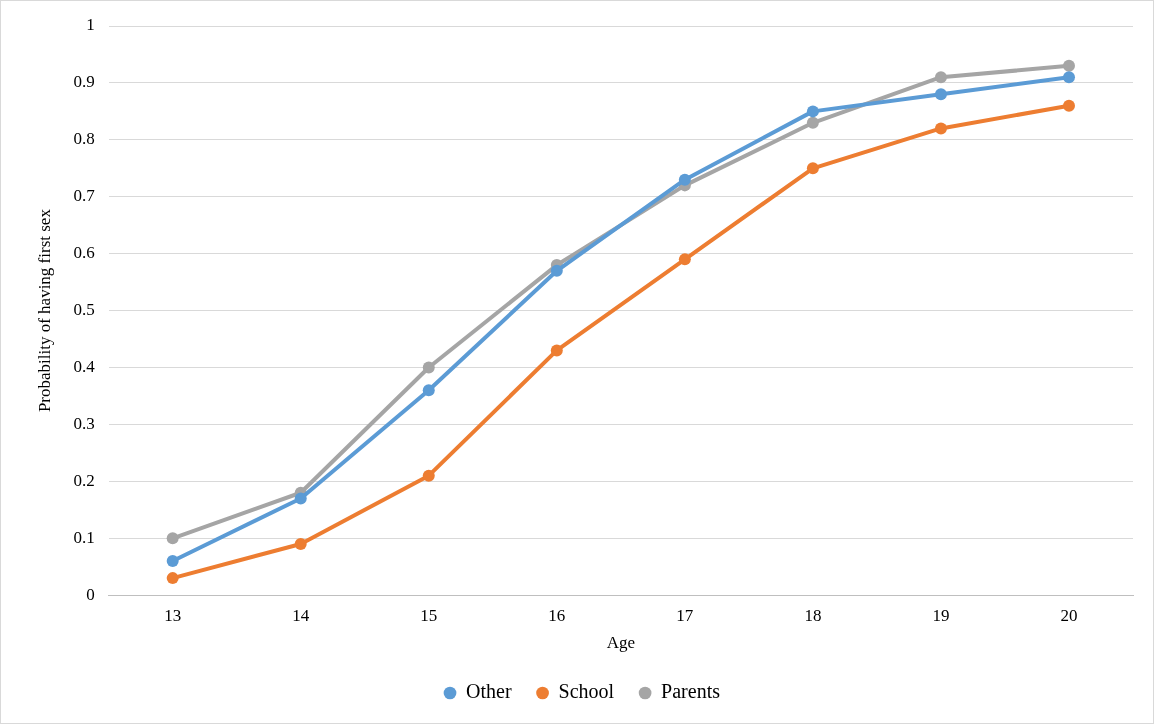  What do you see at coordinates (429, 615) in the screenshot?
I see `x-tick-label: 15` at bounding box center [429, 615].